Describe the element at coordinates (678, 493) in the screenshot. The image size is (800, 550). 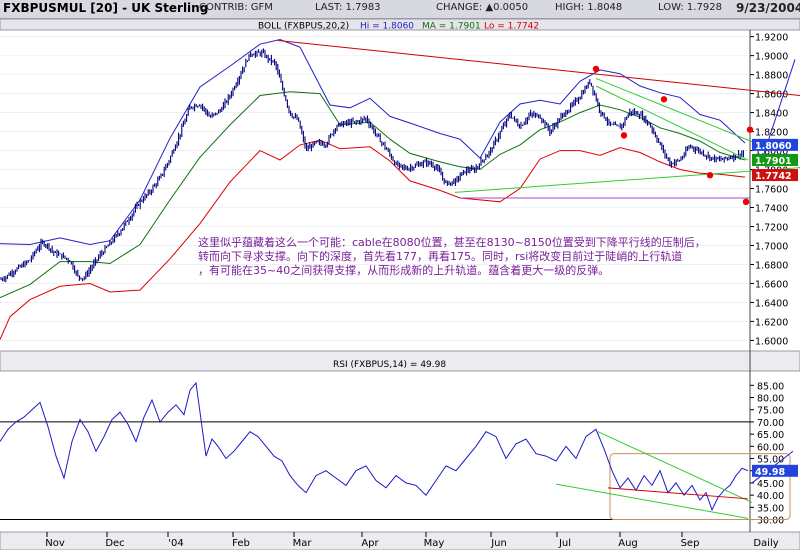
I see `rsi-trendline-red-line` at that location.